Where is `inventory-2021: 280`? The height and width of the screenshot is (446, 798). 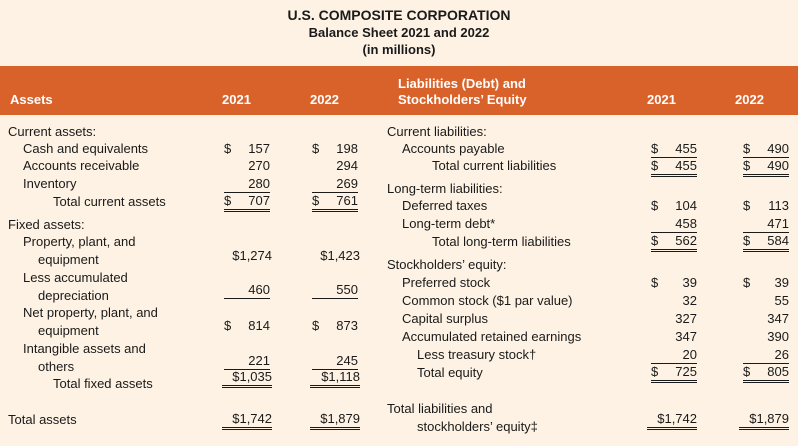 inventory-2021: 280 is located at coordinates (247, 184).